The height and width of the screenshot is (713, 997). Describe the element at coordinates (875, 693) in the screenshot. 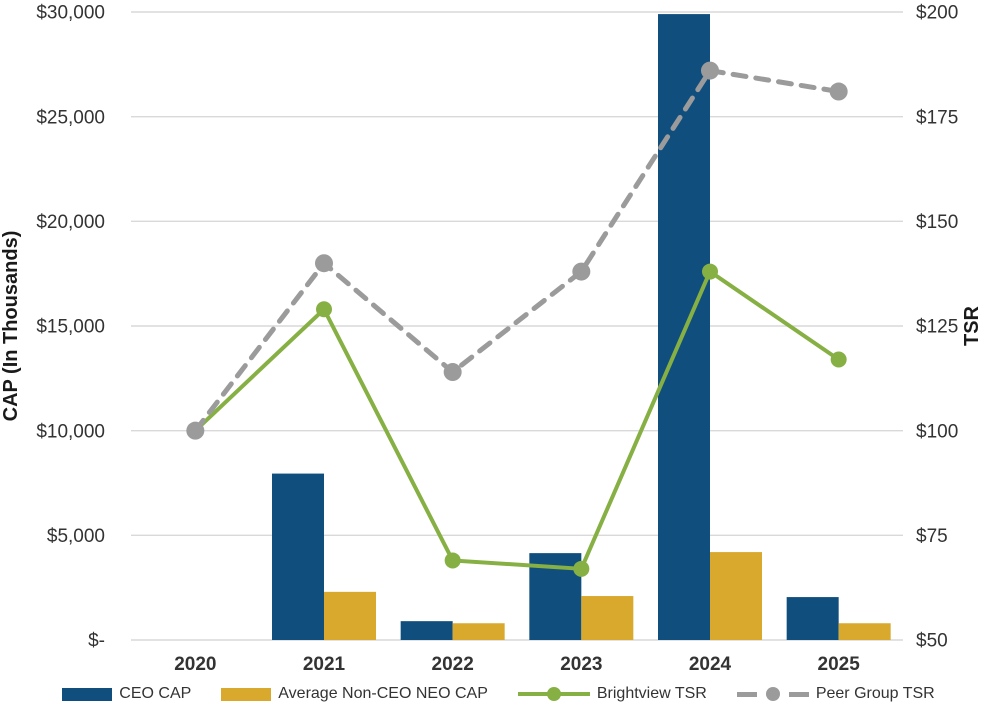

I see `legend-label-peer-group-tsr: Peer Group TSR` at that location.